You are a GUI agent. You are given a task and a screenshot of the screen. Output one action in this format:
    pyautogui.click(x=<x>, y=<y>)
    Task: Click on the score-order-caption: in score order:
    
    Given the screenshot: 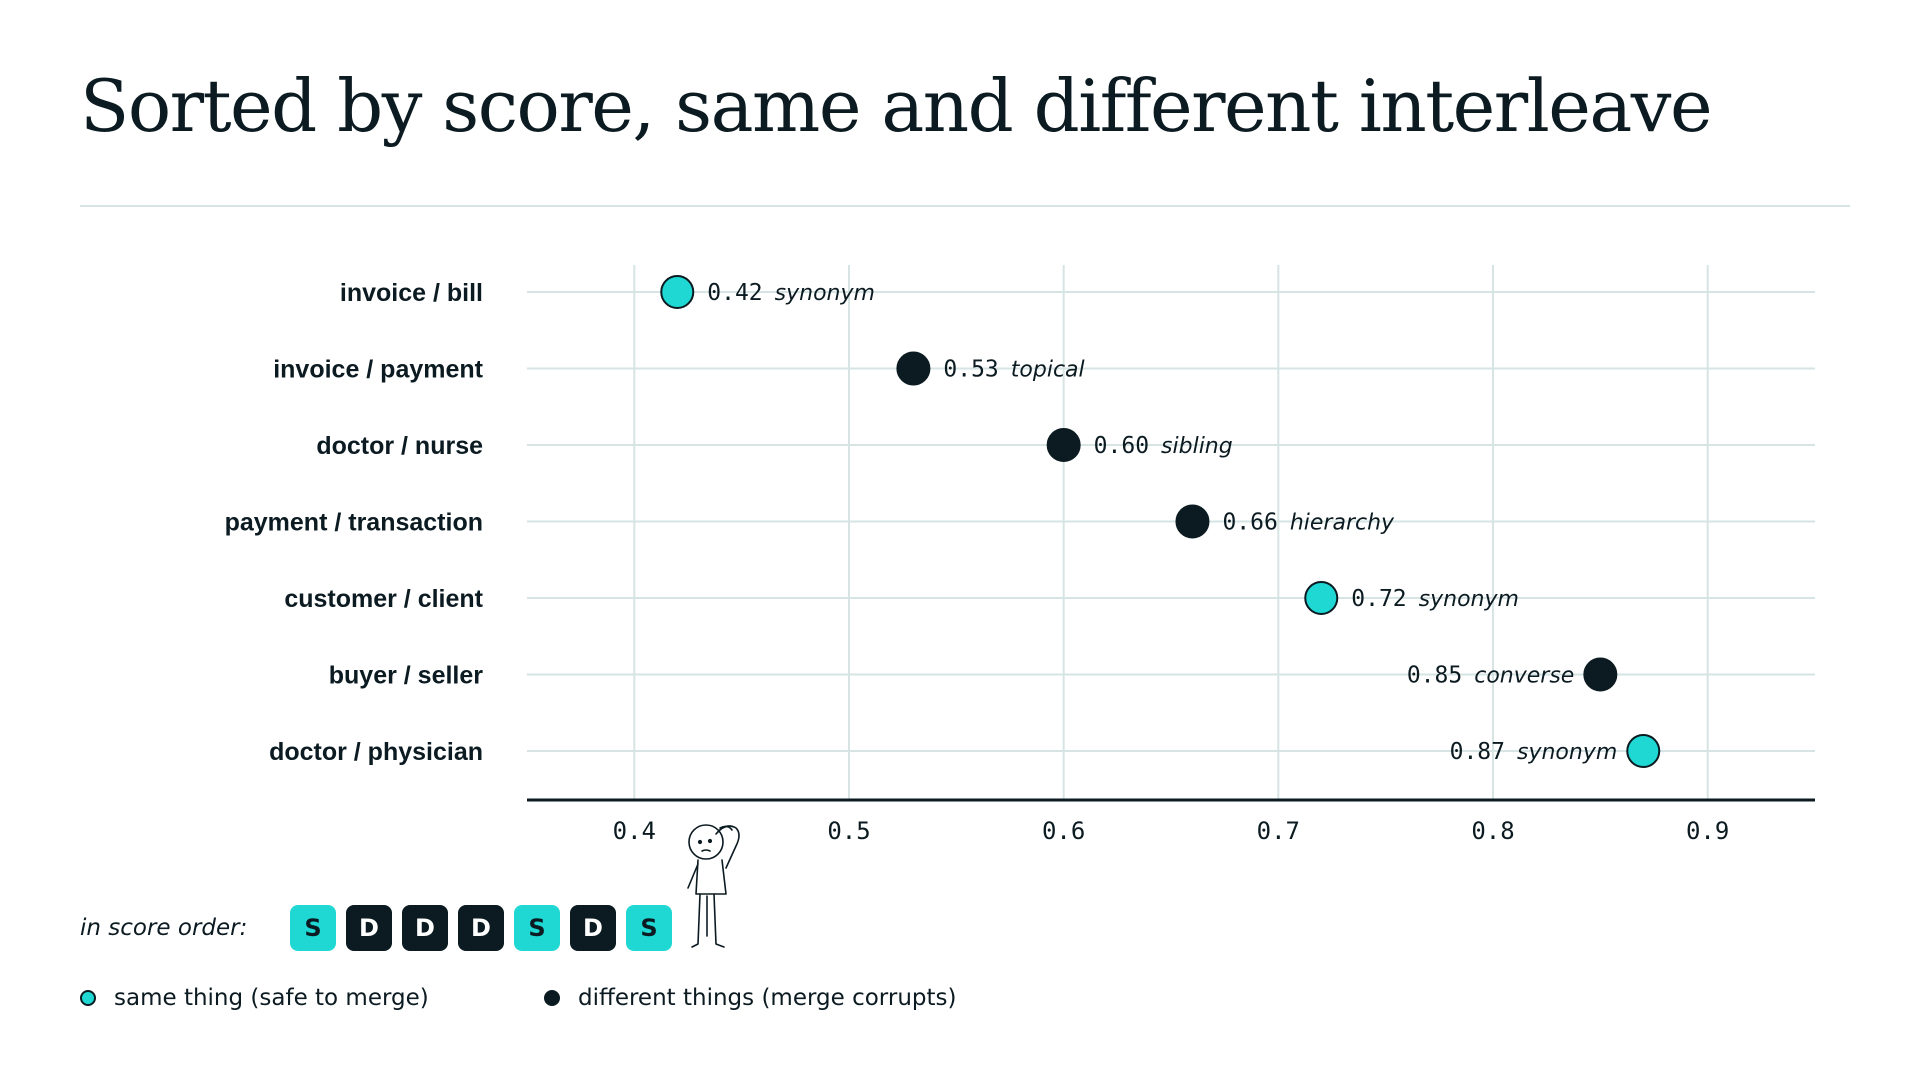 What is the action you would take?
    pyautogui.click(x=164, y=928)
    